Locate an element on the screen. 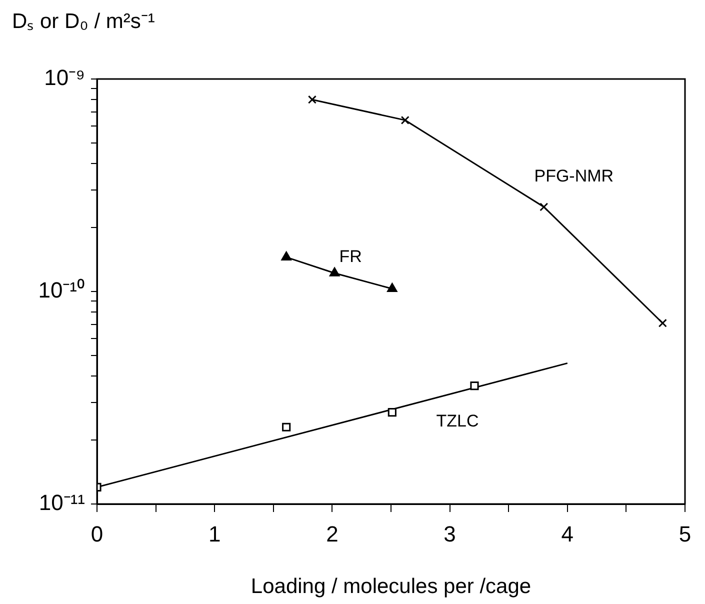  y-tick-label: 10⁻¹¹ is located at coordinates (61, 503).